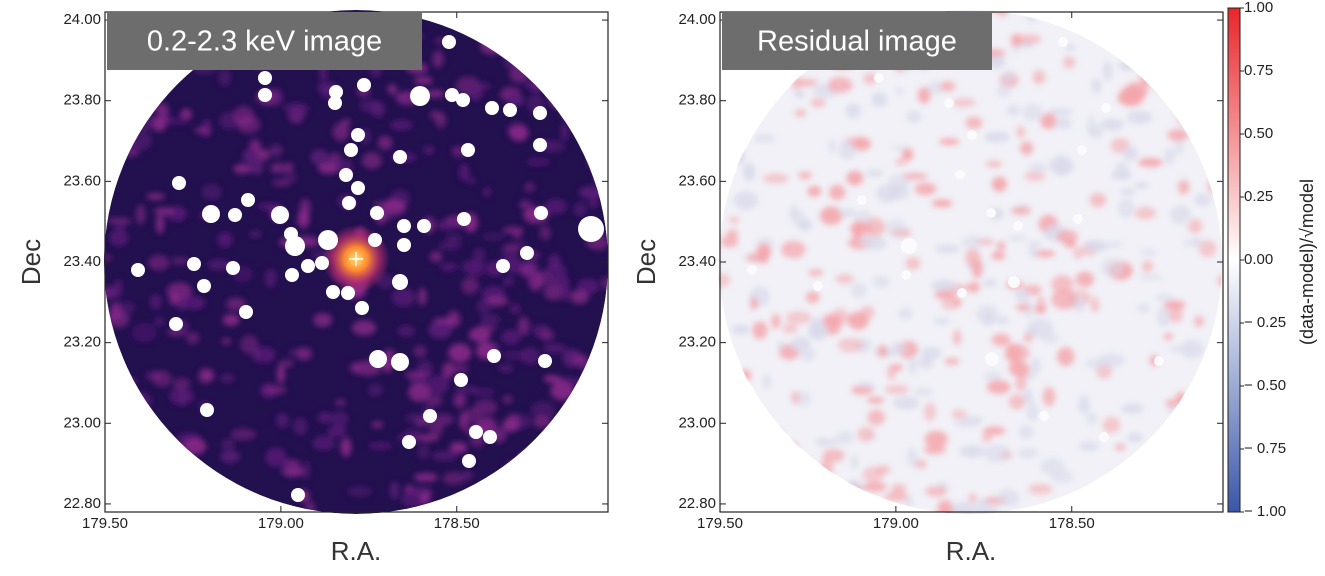 This screenshot has height=576, width=1325. Describe the element at coordinates (1258, 70) in the screenshot. I see `colorbar-tick-label: 0.75` at that location.